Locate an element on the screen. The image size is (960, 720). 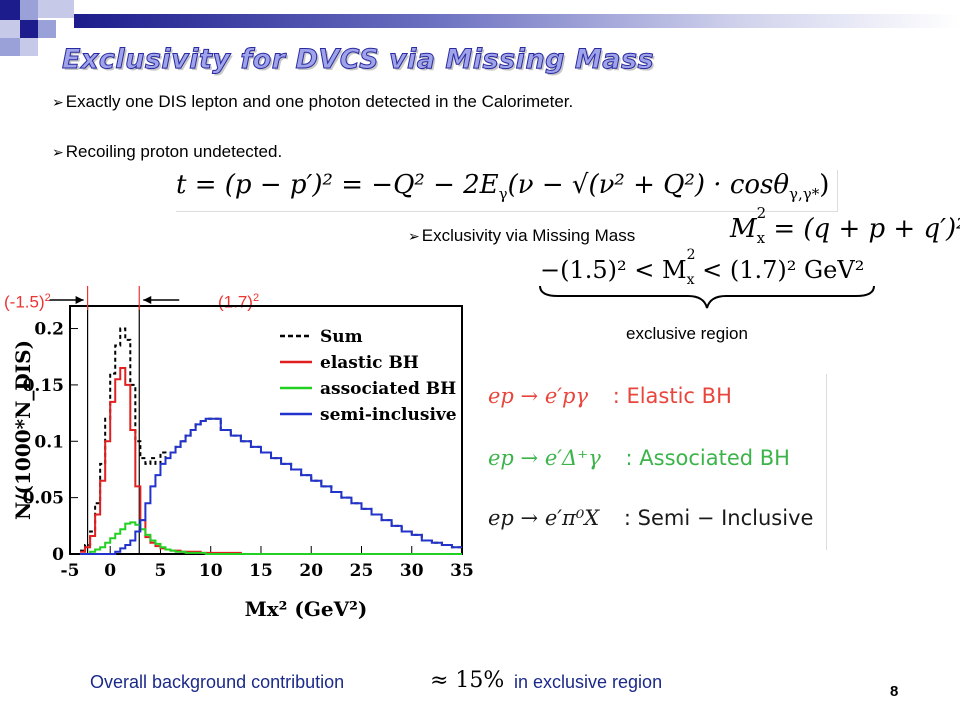
equation-t-tail: (ν − √(ν² + Q²) · cosθ is located at coordinates (648, 185).